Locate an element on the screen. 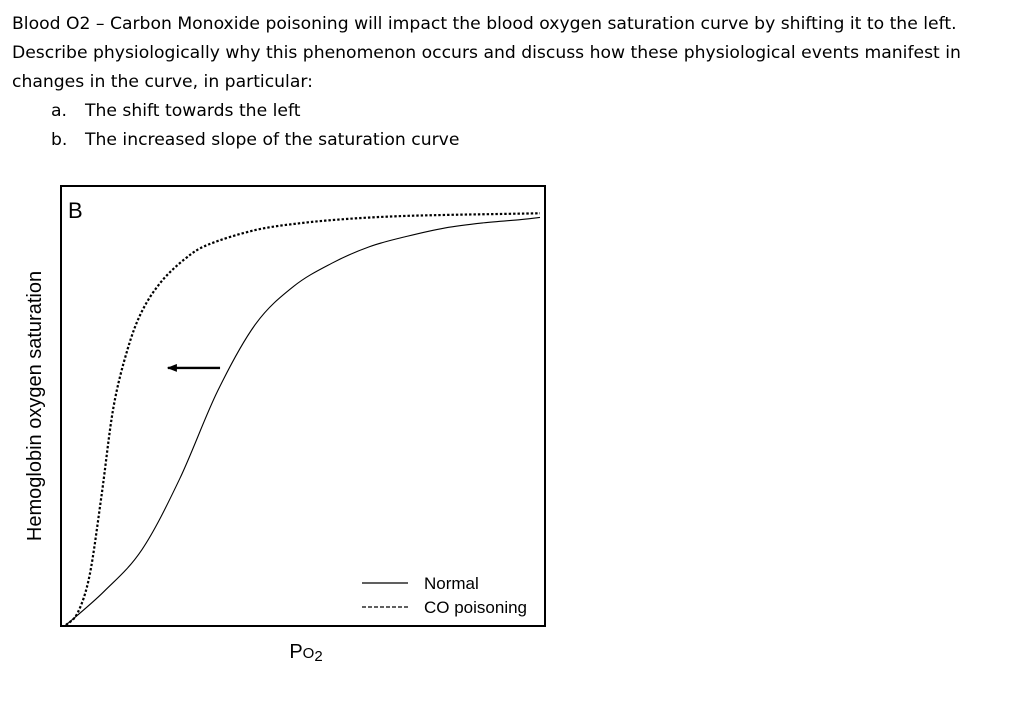  item-text: The shift towards the left is located at coordinates (193, 111).